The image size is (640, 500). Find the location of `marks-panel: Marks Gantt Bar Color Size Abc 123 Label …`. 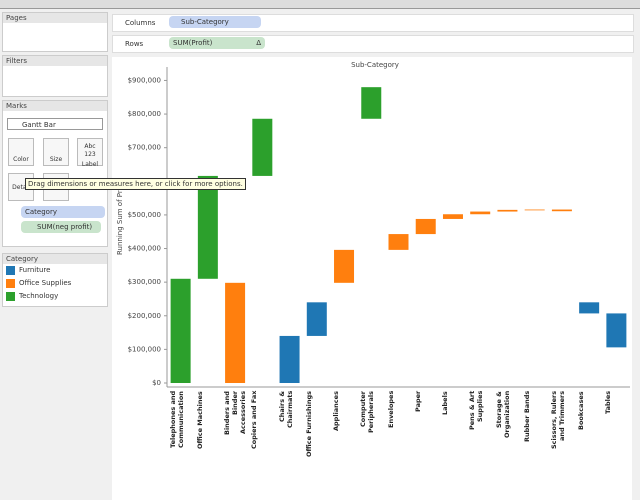

marks-panel: Marks Gantt Bar Color Size Abc 123 Label … is located at coordinates (55, 173).